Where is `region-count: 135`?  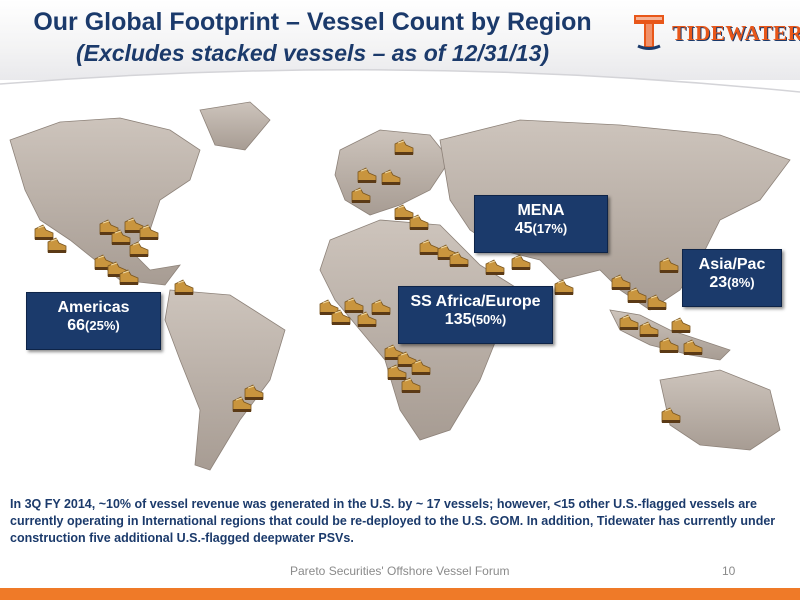 region-count: 135 is located at coordinates (458, 319).